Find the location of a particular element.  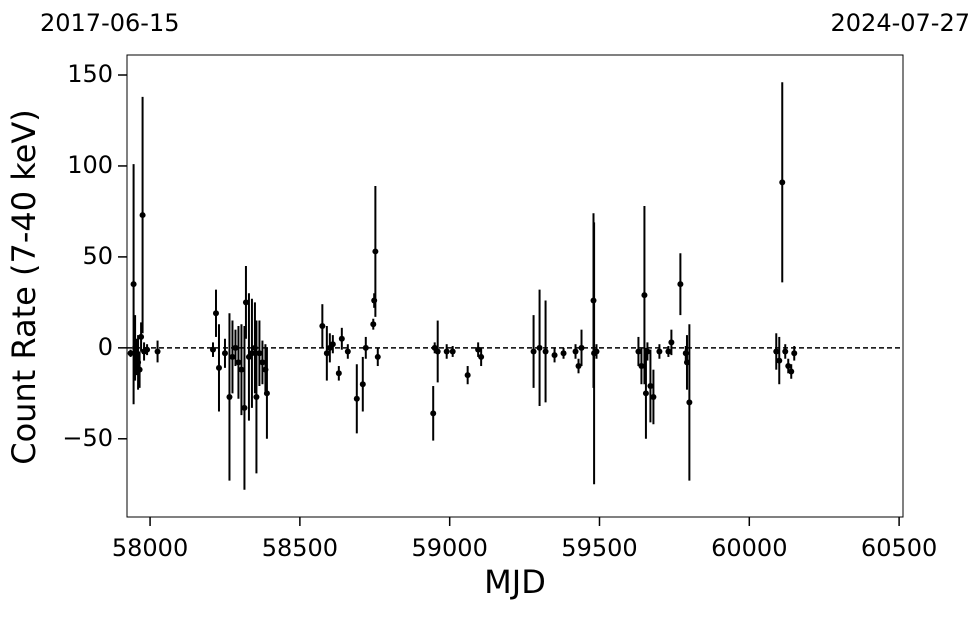

x-tick-label: 58000 is located at coordinates (150, 548).